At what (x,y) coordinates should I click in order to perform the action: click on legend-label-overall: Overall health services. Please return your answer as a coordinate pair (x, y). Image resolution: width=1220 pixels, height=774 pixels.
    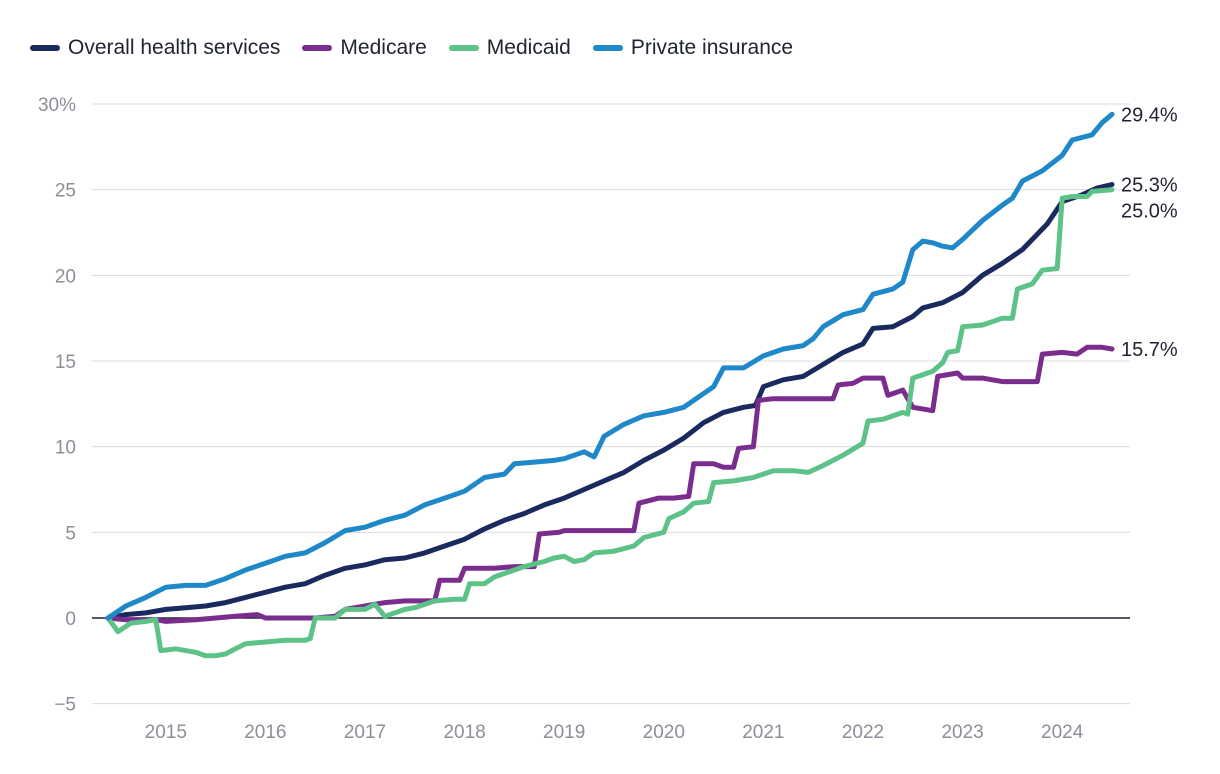
    Looking at the image, I should click on (174, 47).